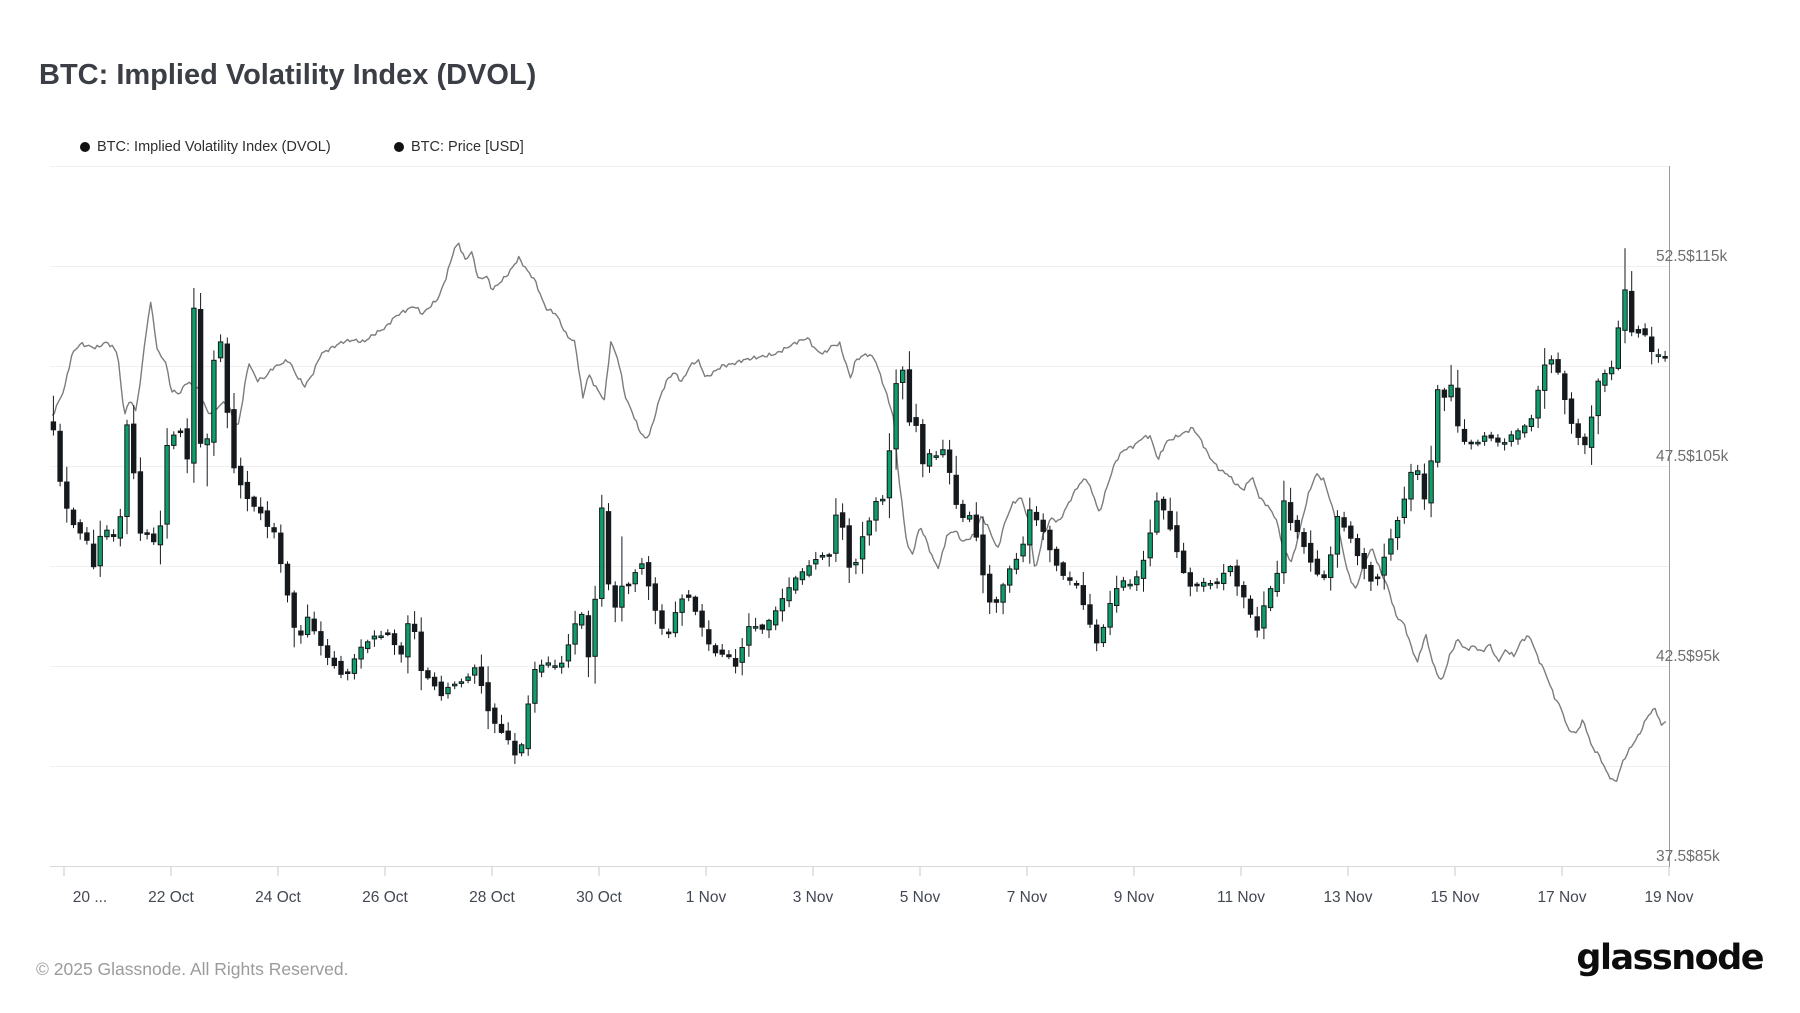 This screenshot has height=1013, width=1800. I want to click on legend-item-label: BTC: Implied Volatility Index (DVOL), so click(214, 147).